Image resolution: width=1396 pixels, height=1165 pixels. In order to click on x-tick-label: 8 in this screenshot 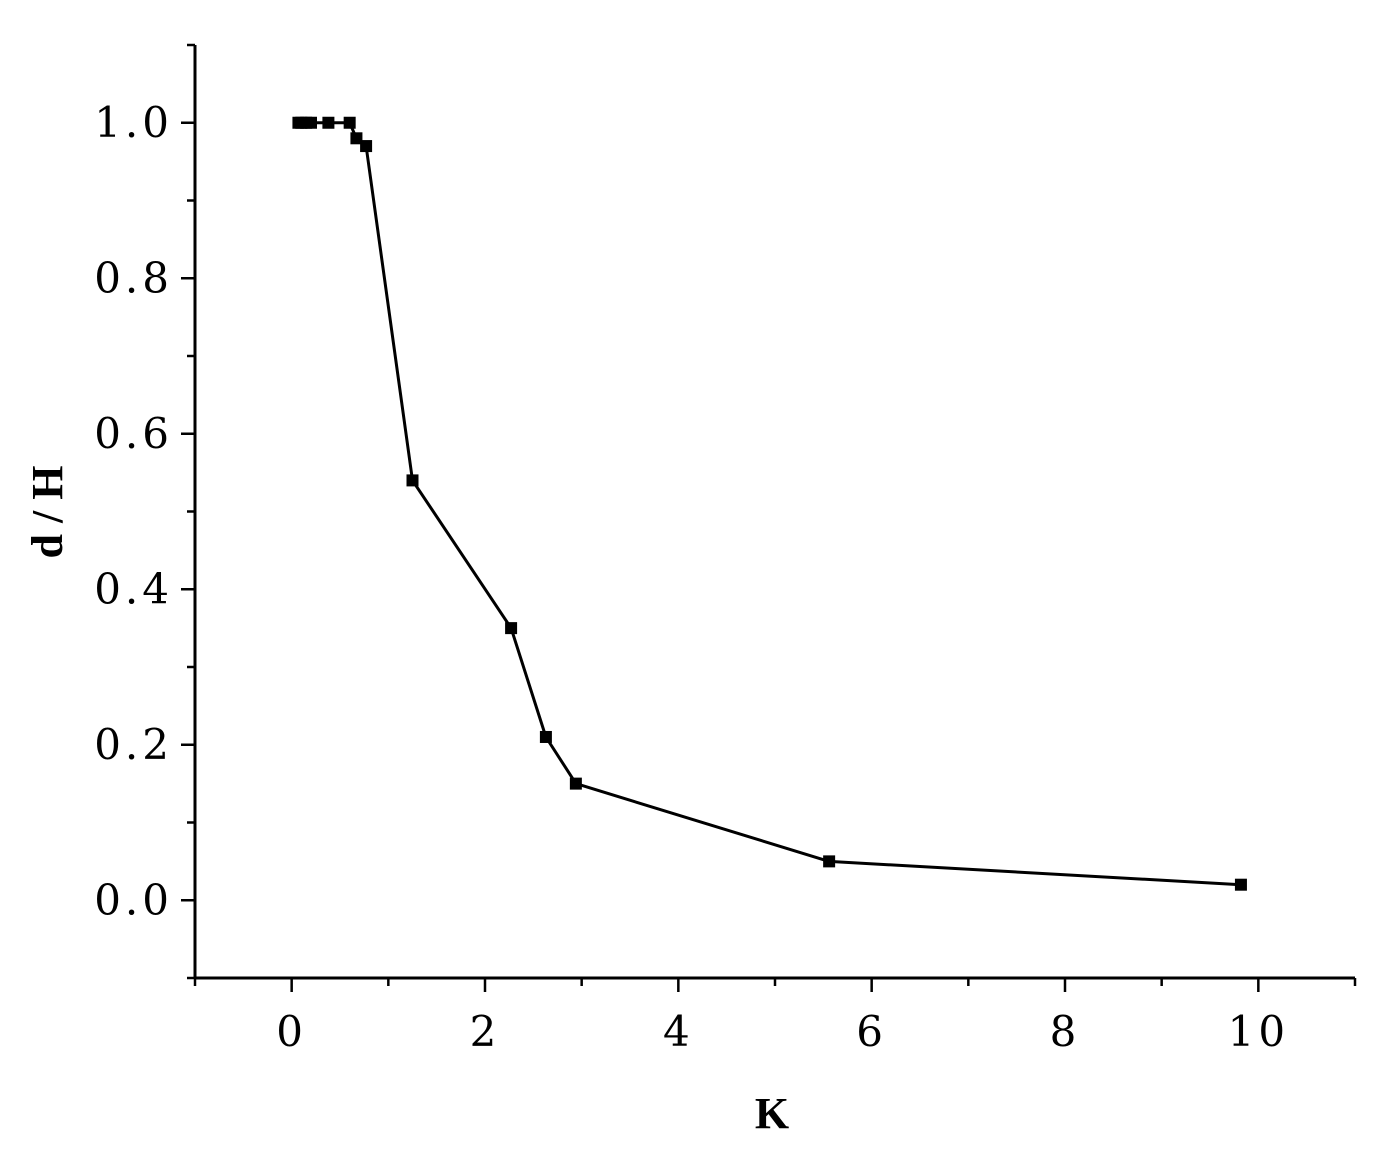, I will do `click(1065, 1031)`.